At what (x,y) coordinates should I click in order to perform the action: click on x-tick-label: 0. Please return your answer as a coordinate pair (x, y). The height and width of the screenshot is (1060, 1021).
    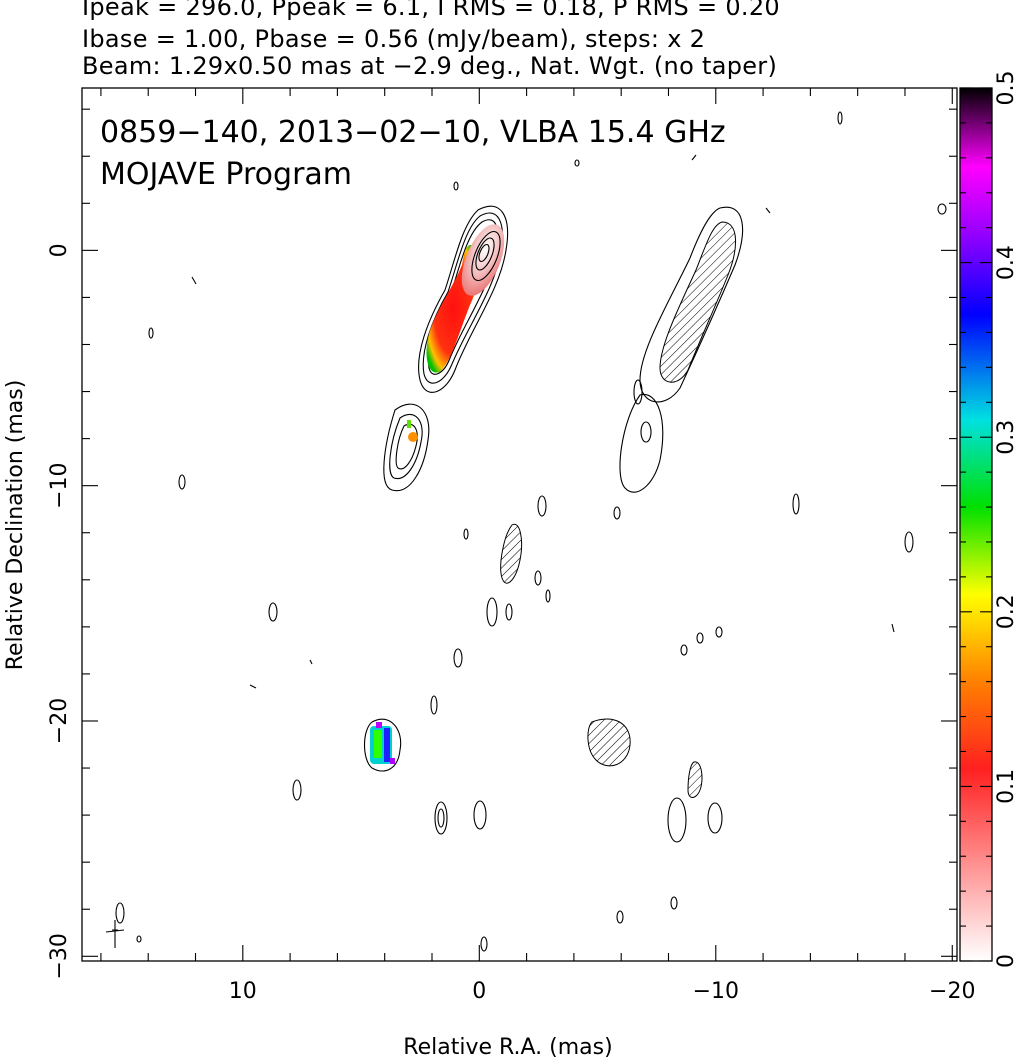
    Looking at the image, I should click on (479, 991).